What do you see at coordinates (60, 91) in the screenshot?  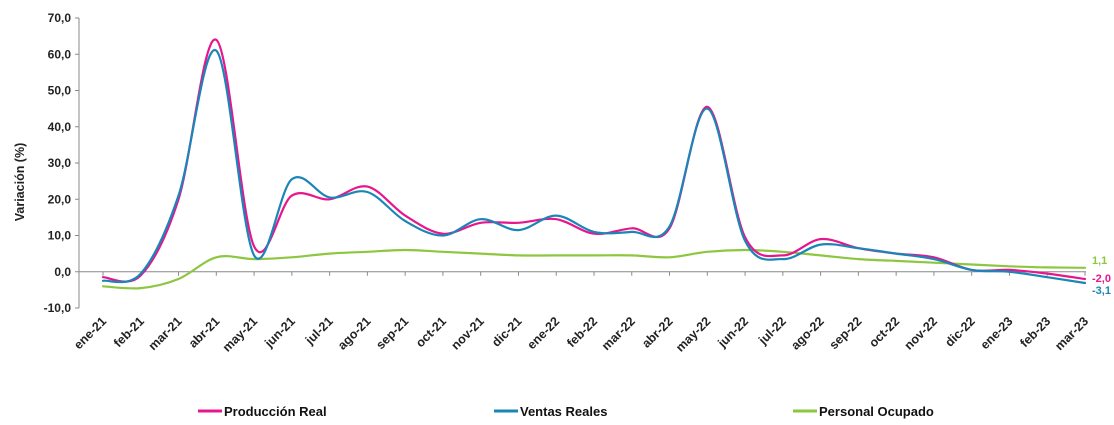 I see `y-tick-label: 50,0` at bounding box center [60, 91].